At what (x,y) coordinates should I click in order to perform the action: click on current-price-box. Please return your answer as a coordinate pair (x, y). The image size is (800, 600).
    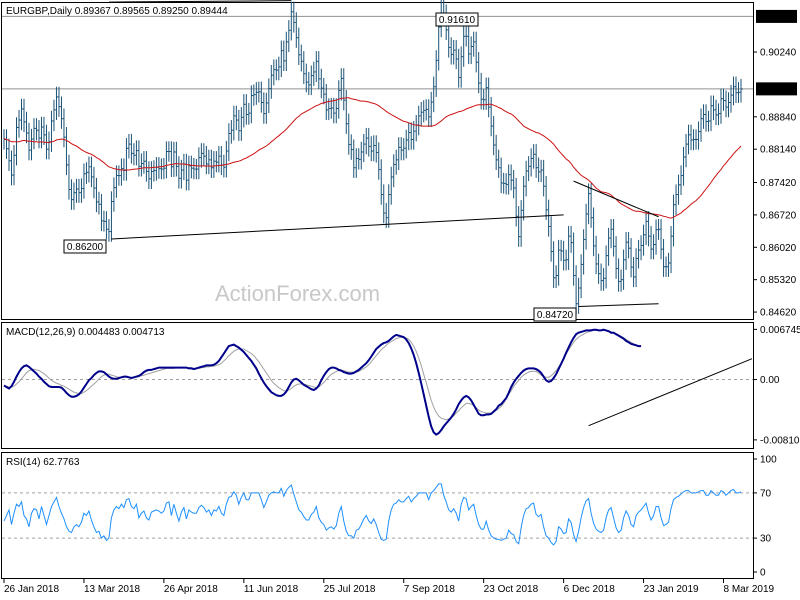
    Looking at the image, I should click on (776, 89).